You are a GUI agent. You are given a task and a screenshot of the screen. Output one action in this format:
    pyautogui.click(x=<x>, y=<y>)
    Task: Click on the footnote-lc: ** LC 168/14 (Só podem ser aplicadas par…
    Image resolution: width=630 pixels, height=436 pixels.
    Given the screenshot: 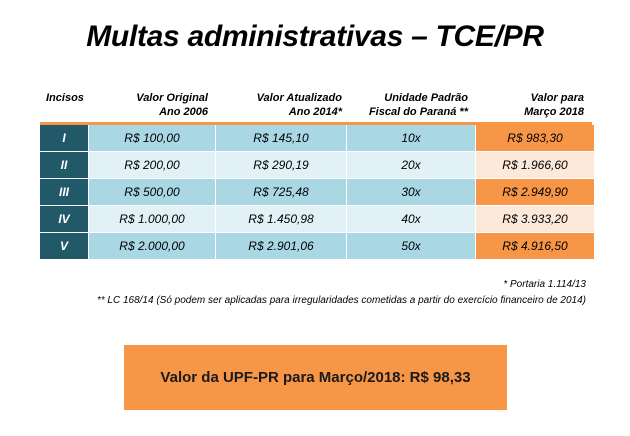 What is the action you would take?
    pyautogui.click(x=341, y=300)
    